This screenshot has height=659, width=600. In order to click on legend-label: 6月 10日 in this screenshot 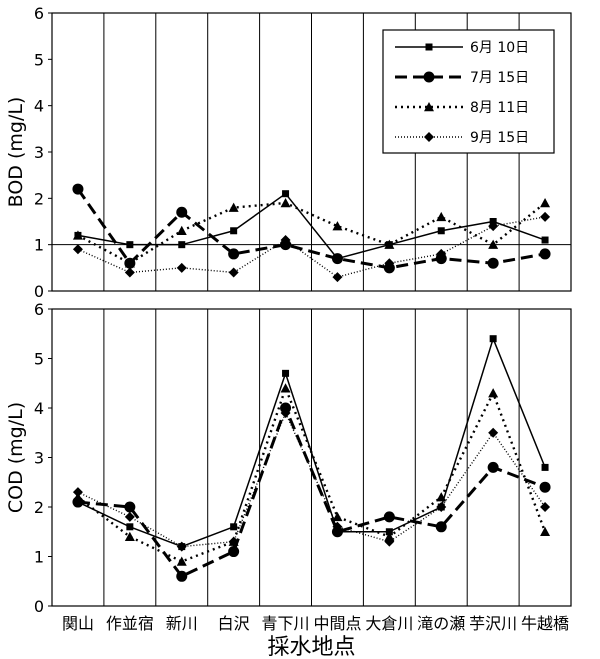, I will do `click(499, 48)`.